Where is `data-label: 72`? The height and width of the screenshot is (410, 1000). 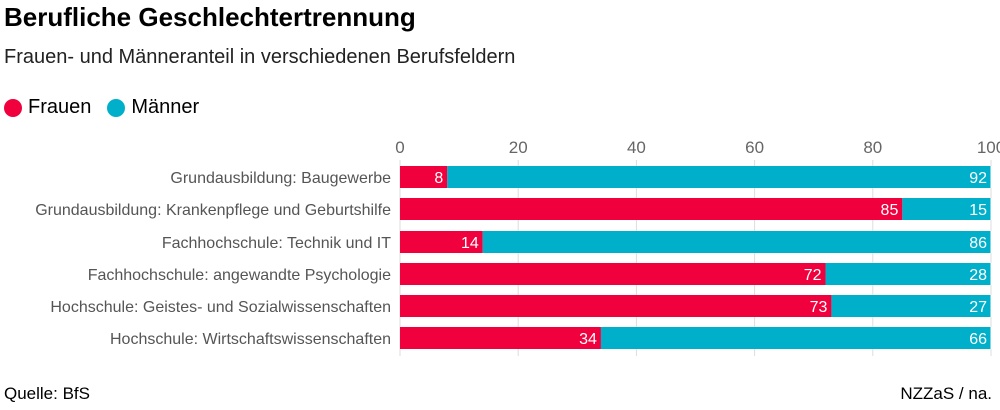
data-label: 72 is located at coordinates (813, 275).